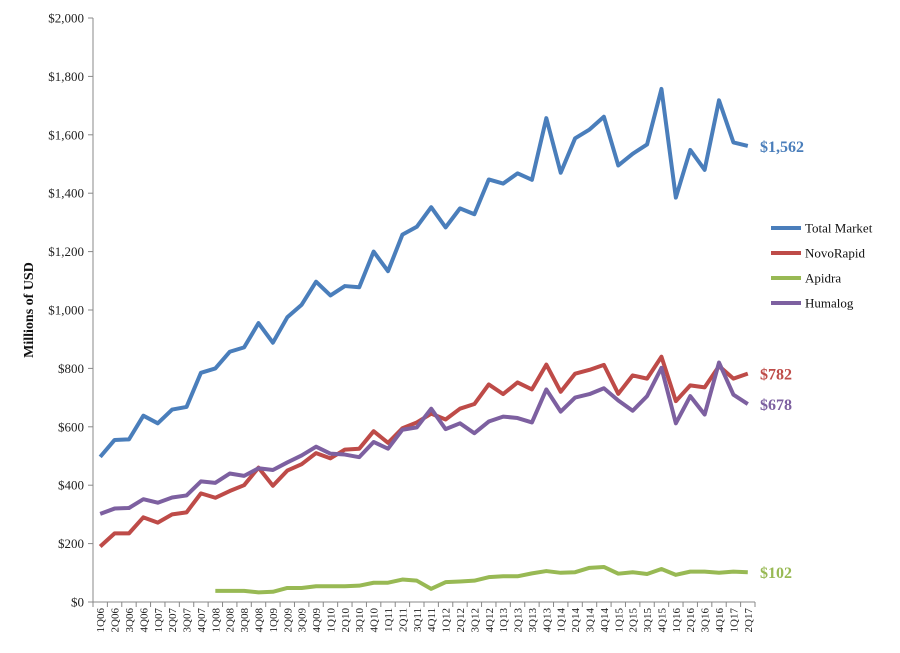  I want to click on x-tick-label: 4Q10, so click(375, 620).